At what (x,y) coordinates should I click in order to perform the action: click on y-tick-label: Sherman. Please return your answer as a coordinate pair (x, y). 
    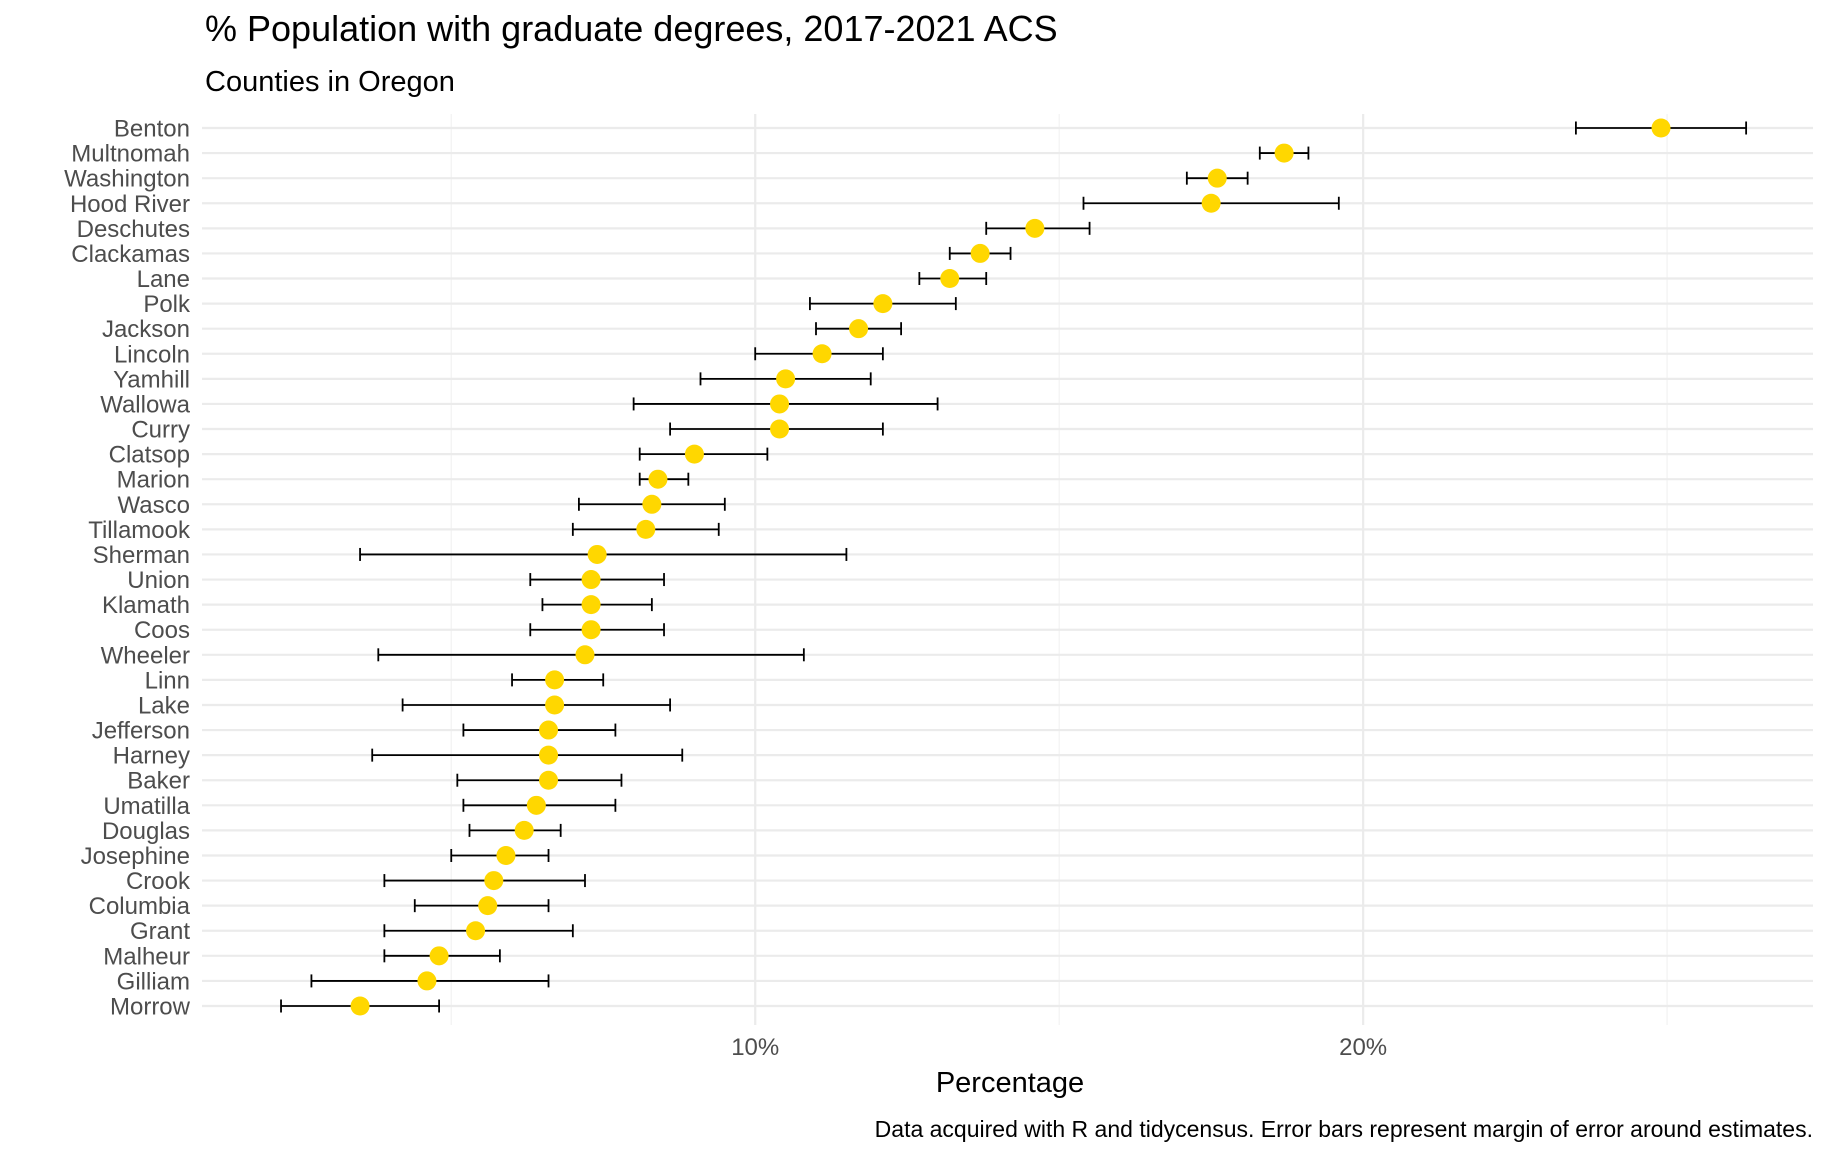
    Looking at the image, I should click on (141, 555).